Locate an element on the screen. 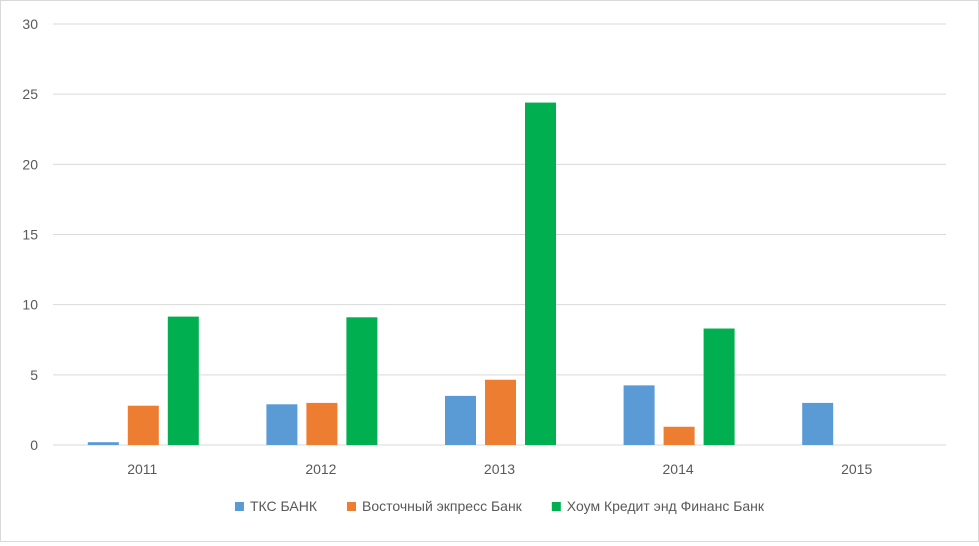 The height and width of the screenshot is (546, 979). y-tick-label: 15 is located at coordinates (30, 235).